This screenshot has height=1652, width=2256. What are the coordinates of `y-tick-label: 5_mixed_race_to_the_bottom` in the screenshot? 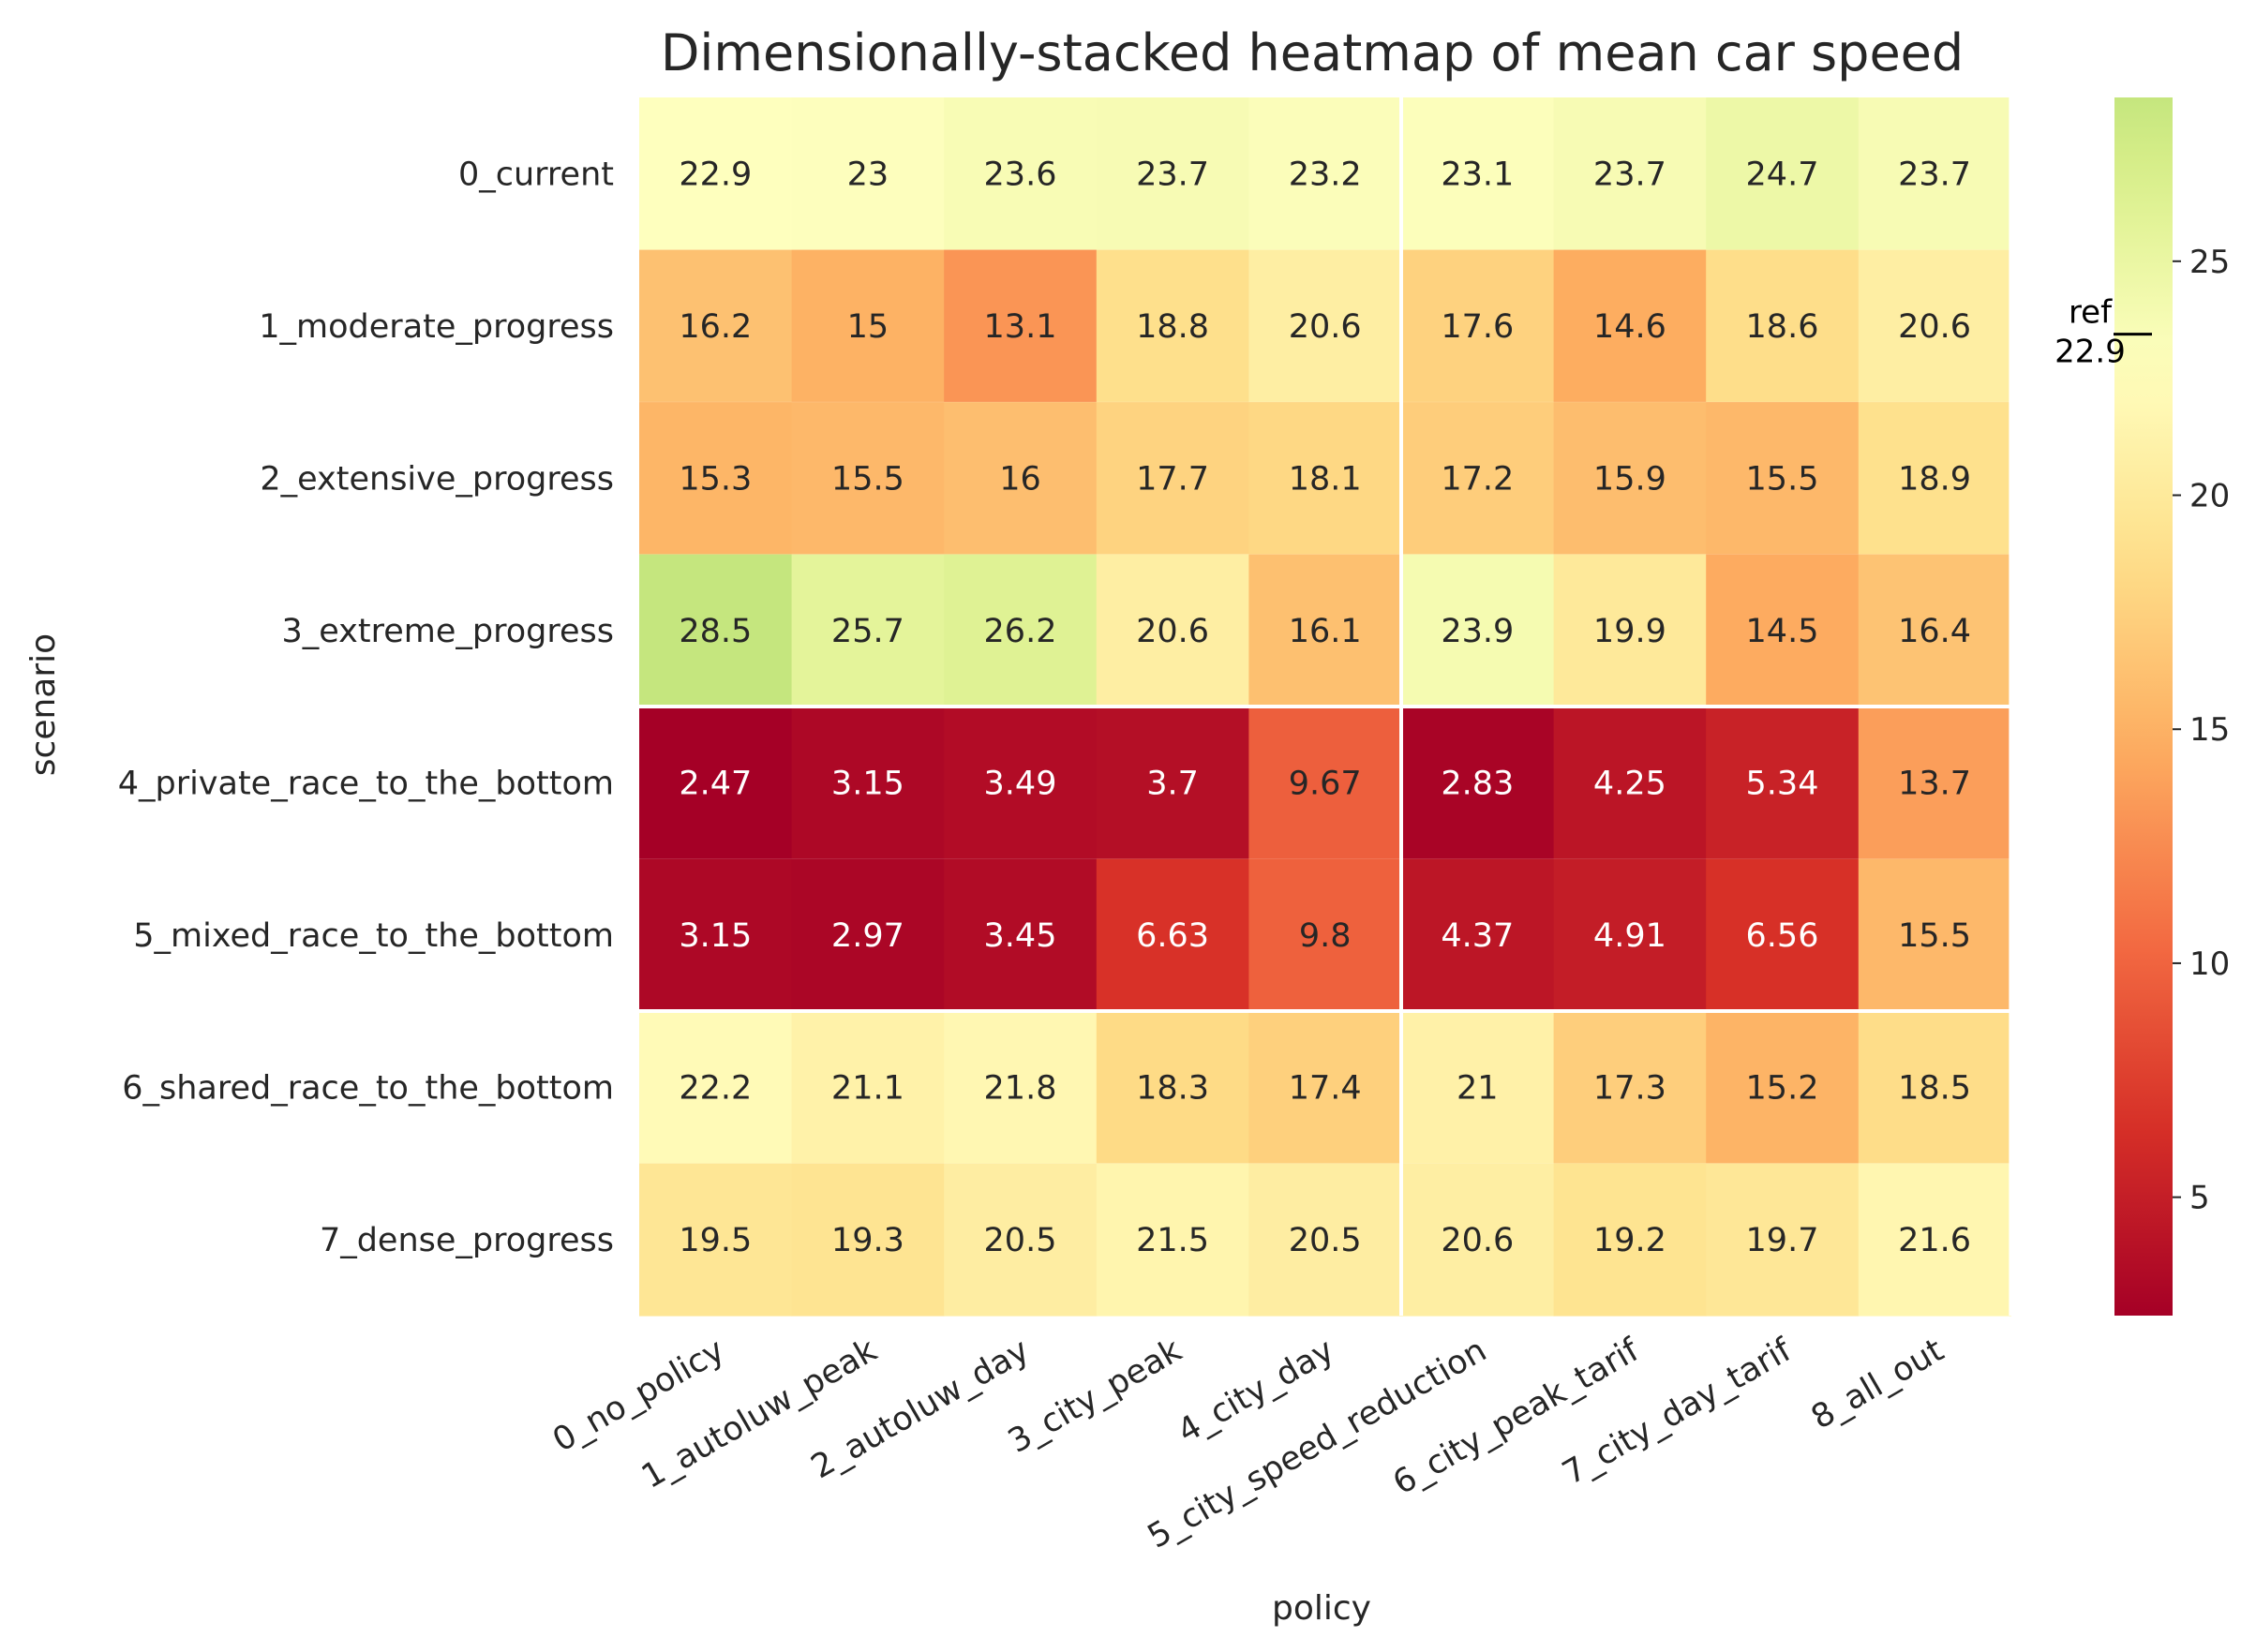 It's located at (373, 936).